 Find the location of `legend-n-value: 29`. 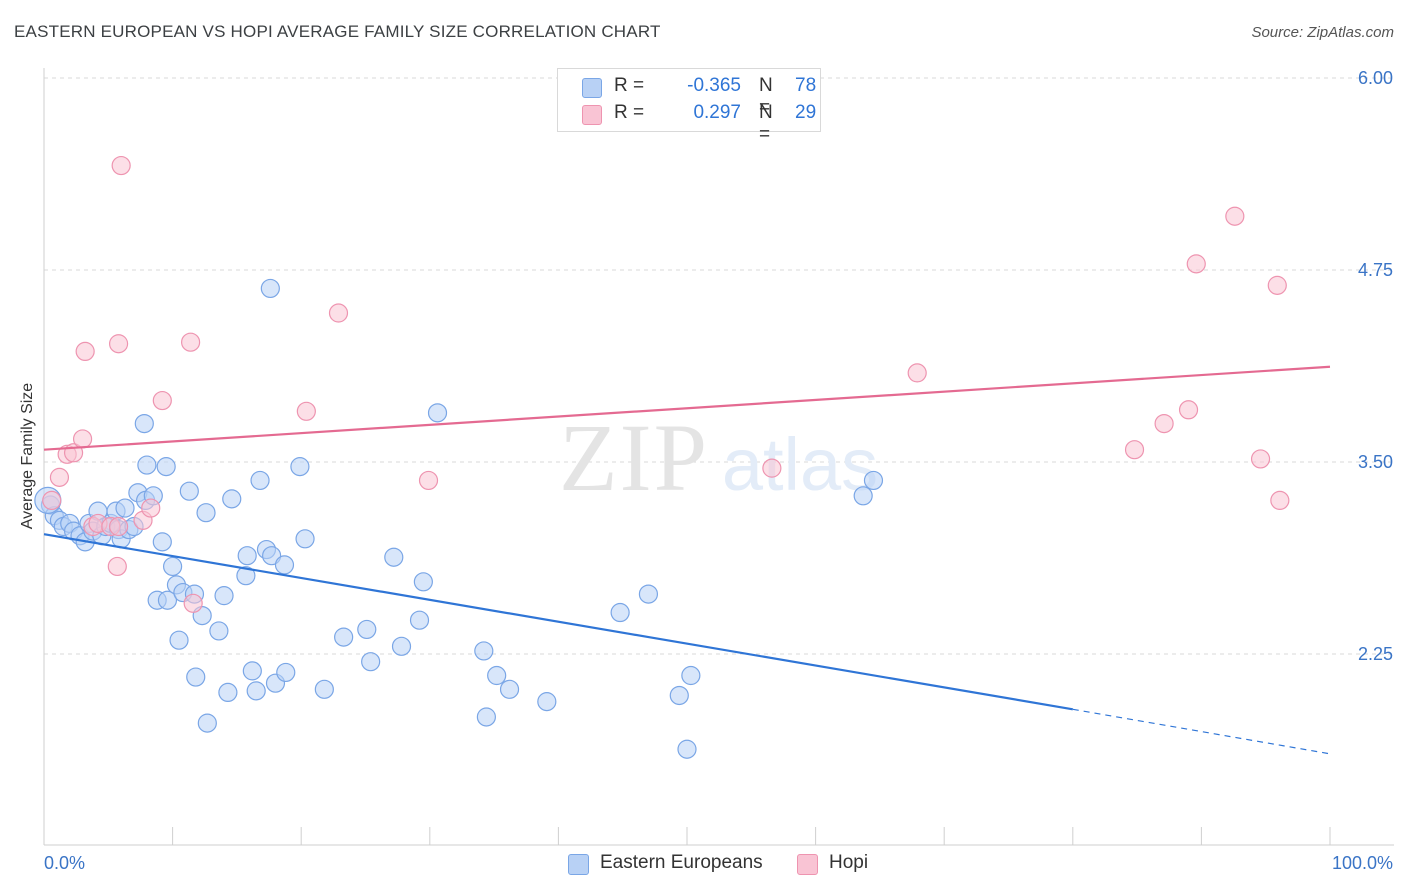

legend-n-value: 29 is located at coordinates (806, 112).